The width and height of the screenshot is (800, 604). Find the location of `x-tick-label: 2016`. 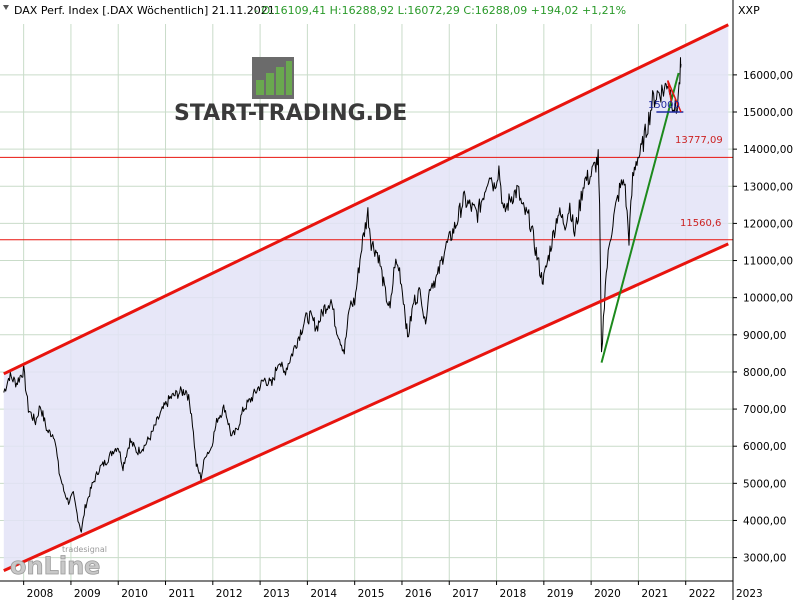

x-tick-label: 2016 is located at coordinates (418, 594).